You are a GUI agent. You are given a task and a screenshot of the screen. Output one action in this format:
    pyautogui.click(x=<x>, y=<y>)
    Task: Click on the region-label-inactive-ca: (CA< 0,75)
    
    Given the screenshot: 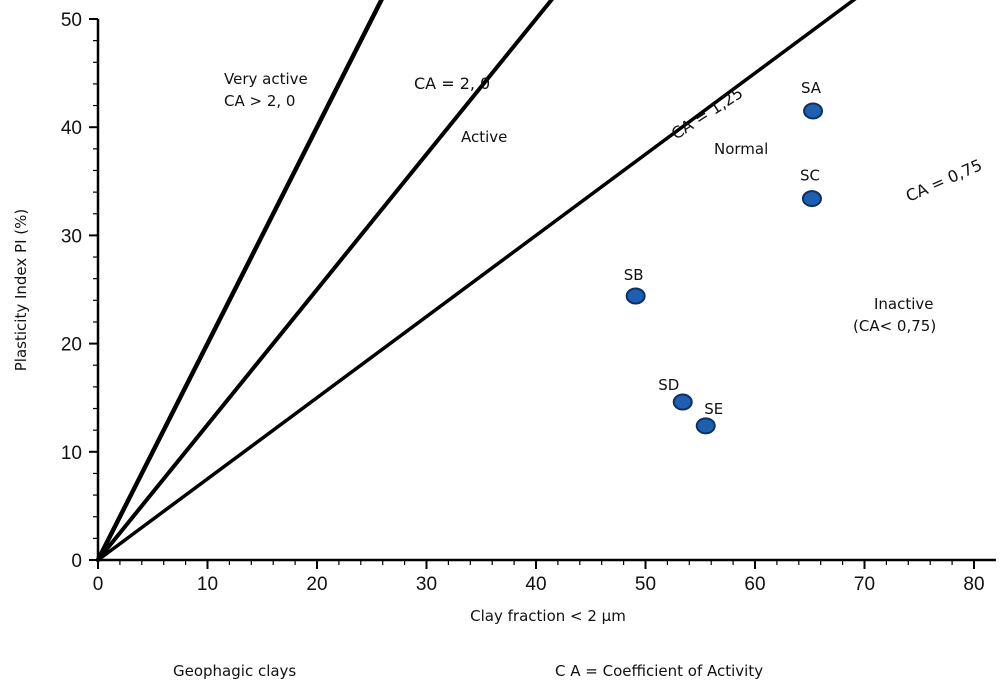 What is the action you would take?
    pyautogui.click(x=894, y=326)
    